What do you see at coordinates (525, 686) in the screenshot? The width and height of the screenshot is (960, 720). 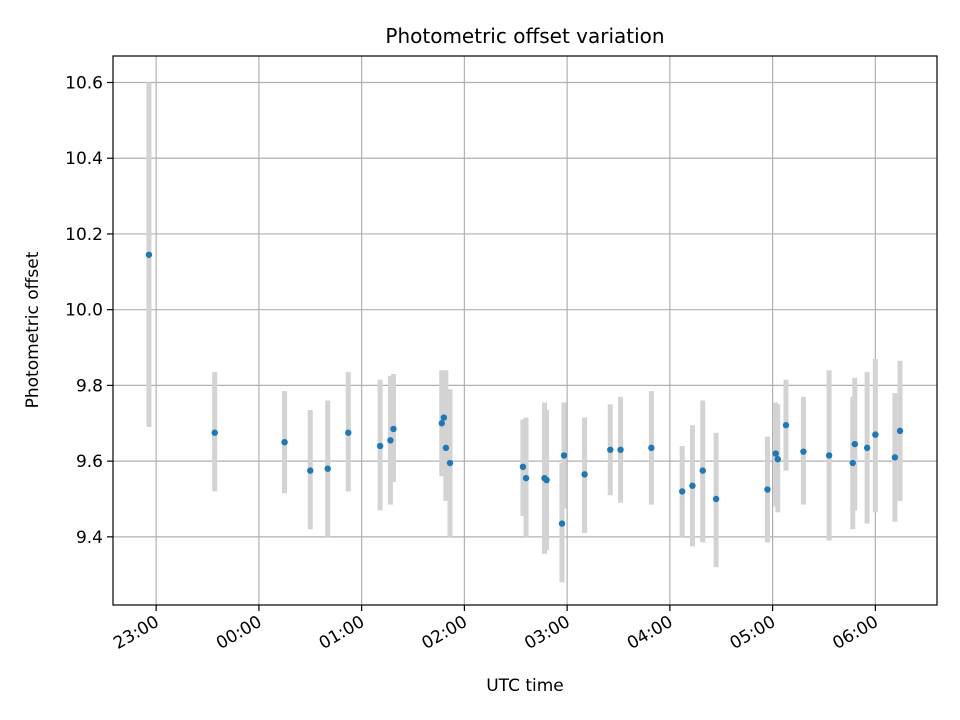 I see `x-axis-label: UTC time` at bounding box center [525, 686].